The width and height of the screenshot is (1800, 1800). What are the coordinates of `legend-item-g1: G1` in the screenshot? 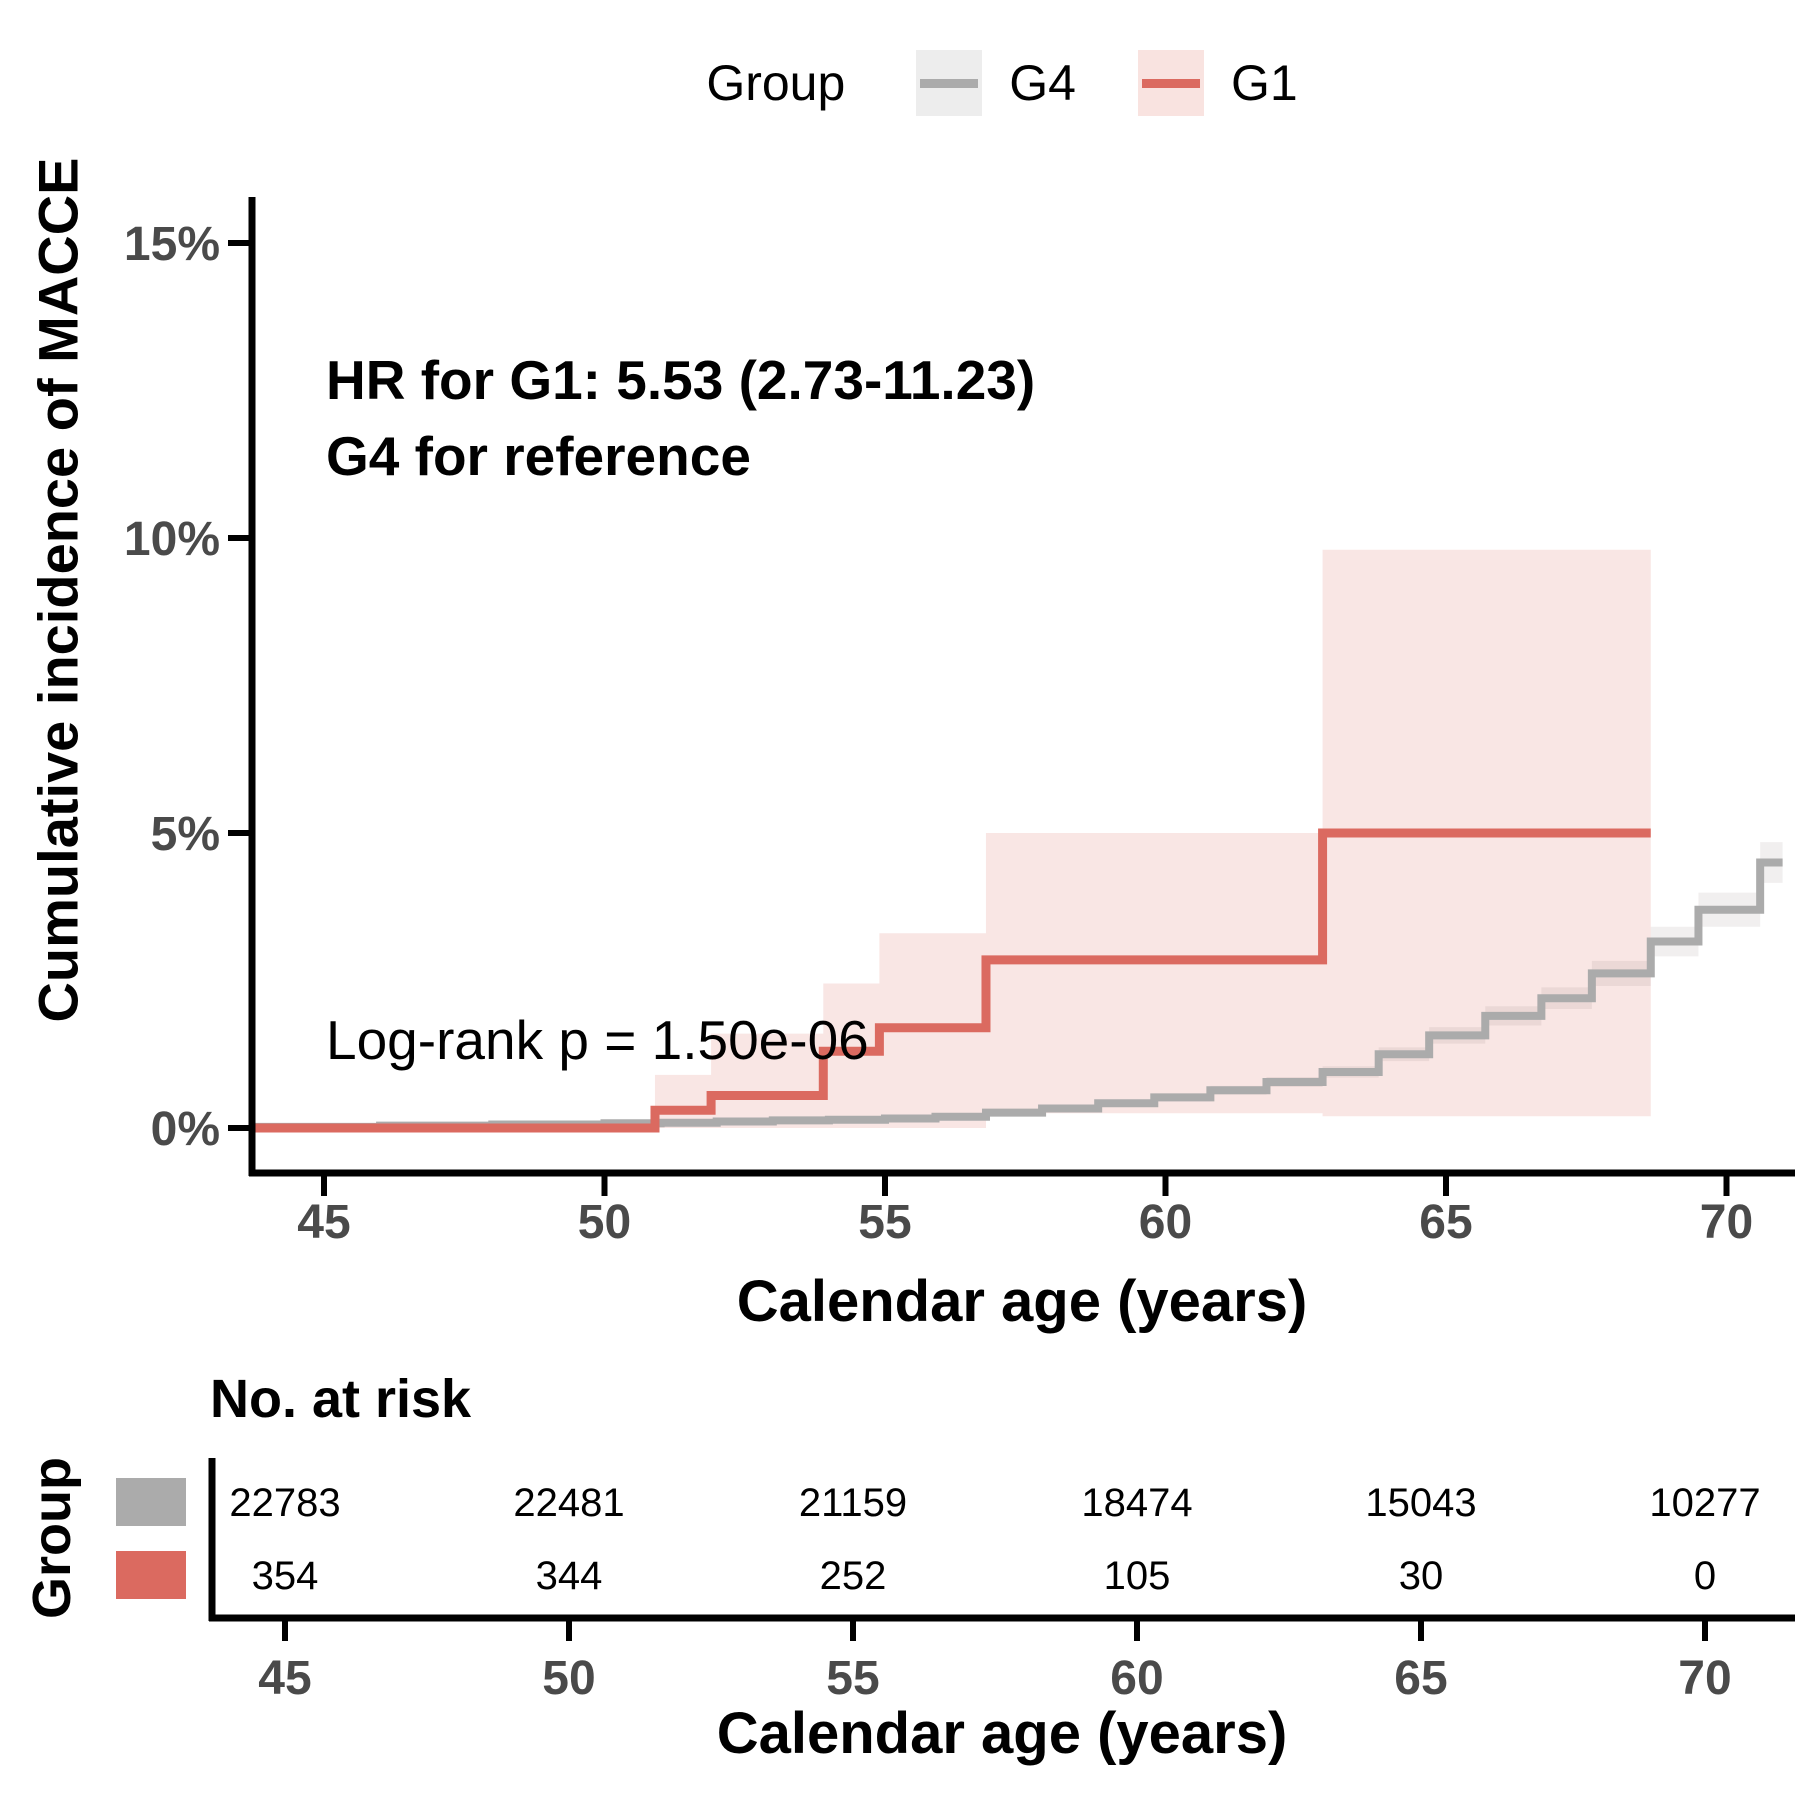 It's located at (1217, 83).